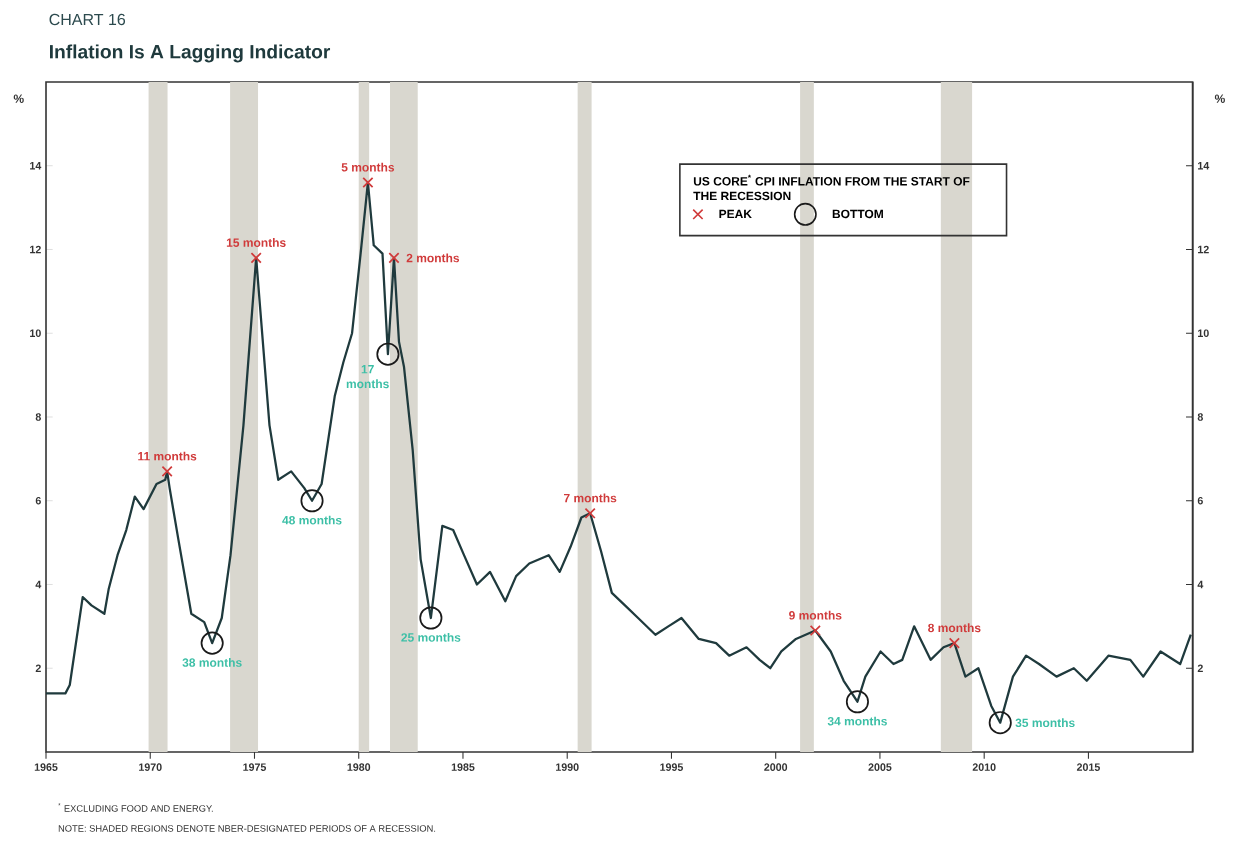  I want to click on legend-title: US CORE$^{*}$ CPI INFLATION FROM THE START OF THE RECESSION, so click(831, 187).